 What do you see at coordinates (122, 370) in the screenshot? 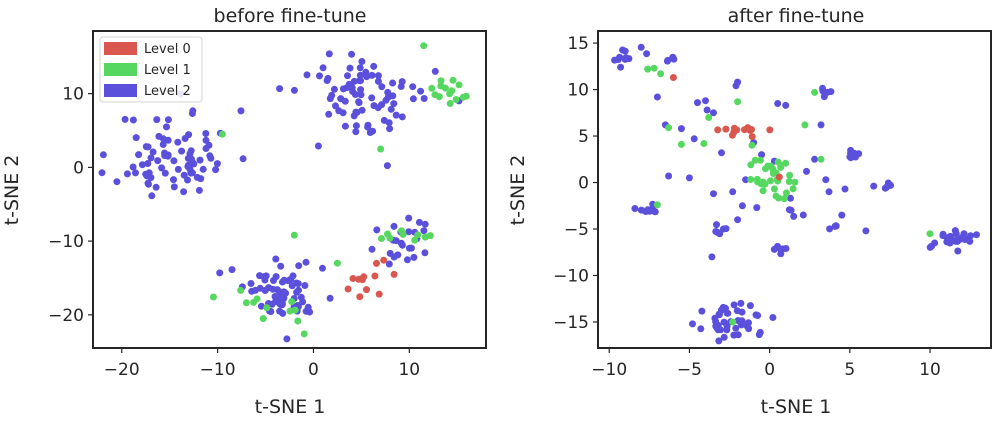
I see `x-tick-label: −20` at bounding box center [122, 370].